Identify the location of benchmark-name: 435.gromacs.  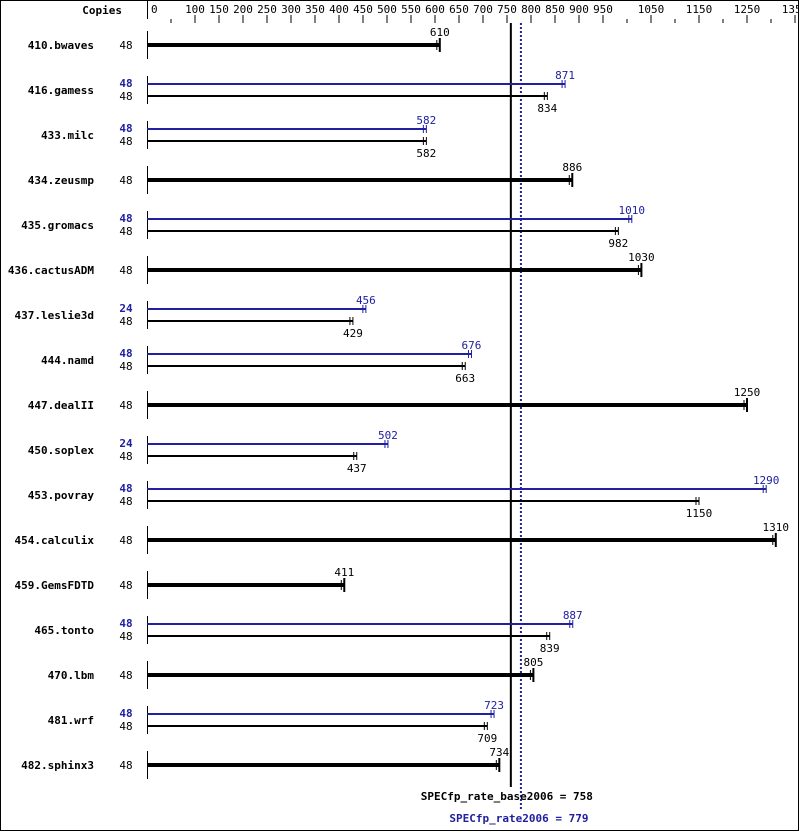
(57, 225).